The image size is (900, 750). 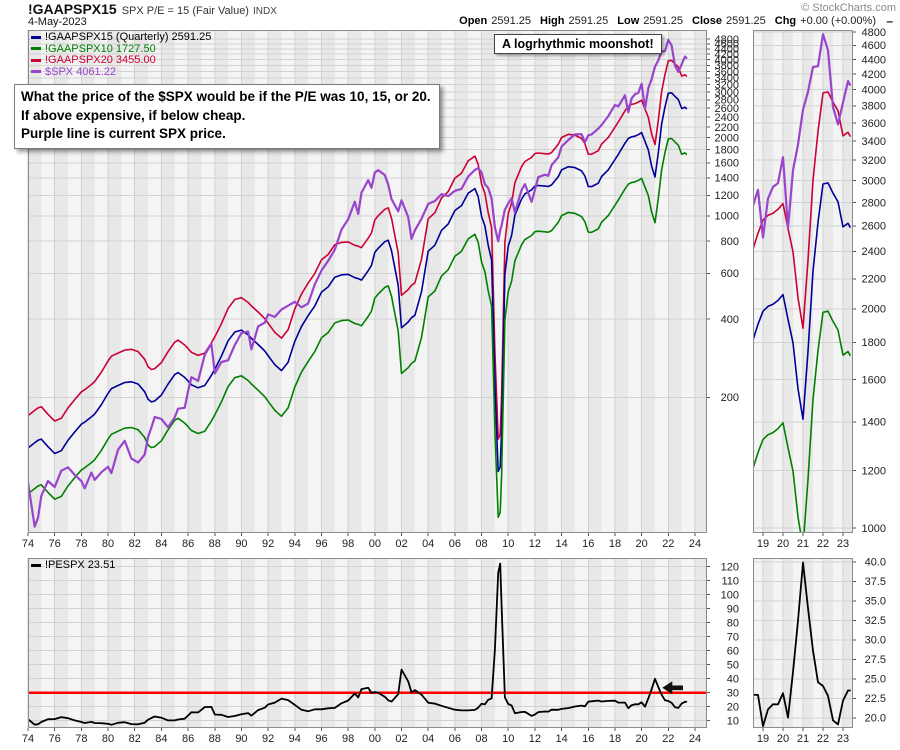 I want to click on annotation-moonshot: A logrhythmic moonshot!, so click(x=578, y=44).